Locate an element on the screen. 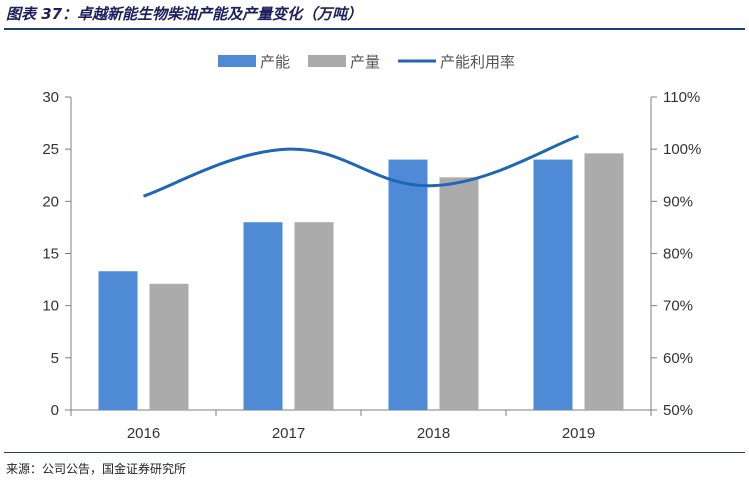  left-axis-tick-label: 10 is located at coordinates (50, 306).